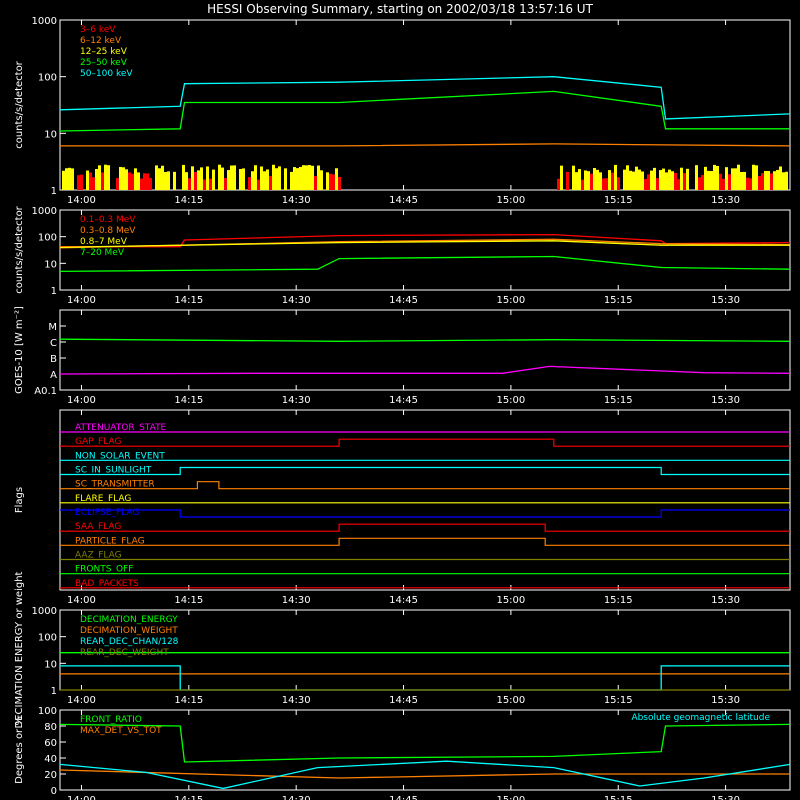 The width and height of the screenshot is (800, 800). Describe the element at coordinates (19, 104) in the screenshot. I see `y-axis-label: counts/s/detector` at that location.